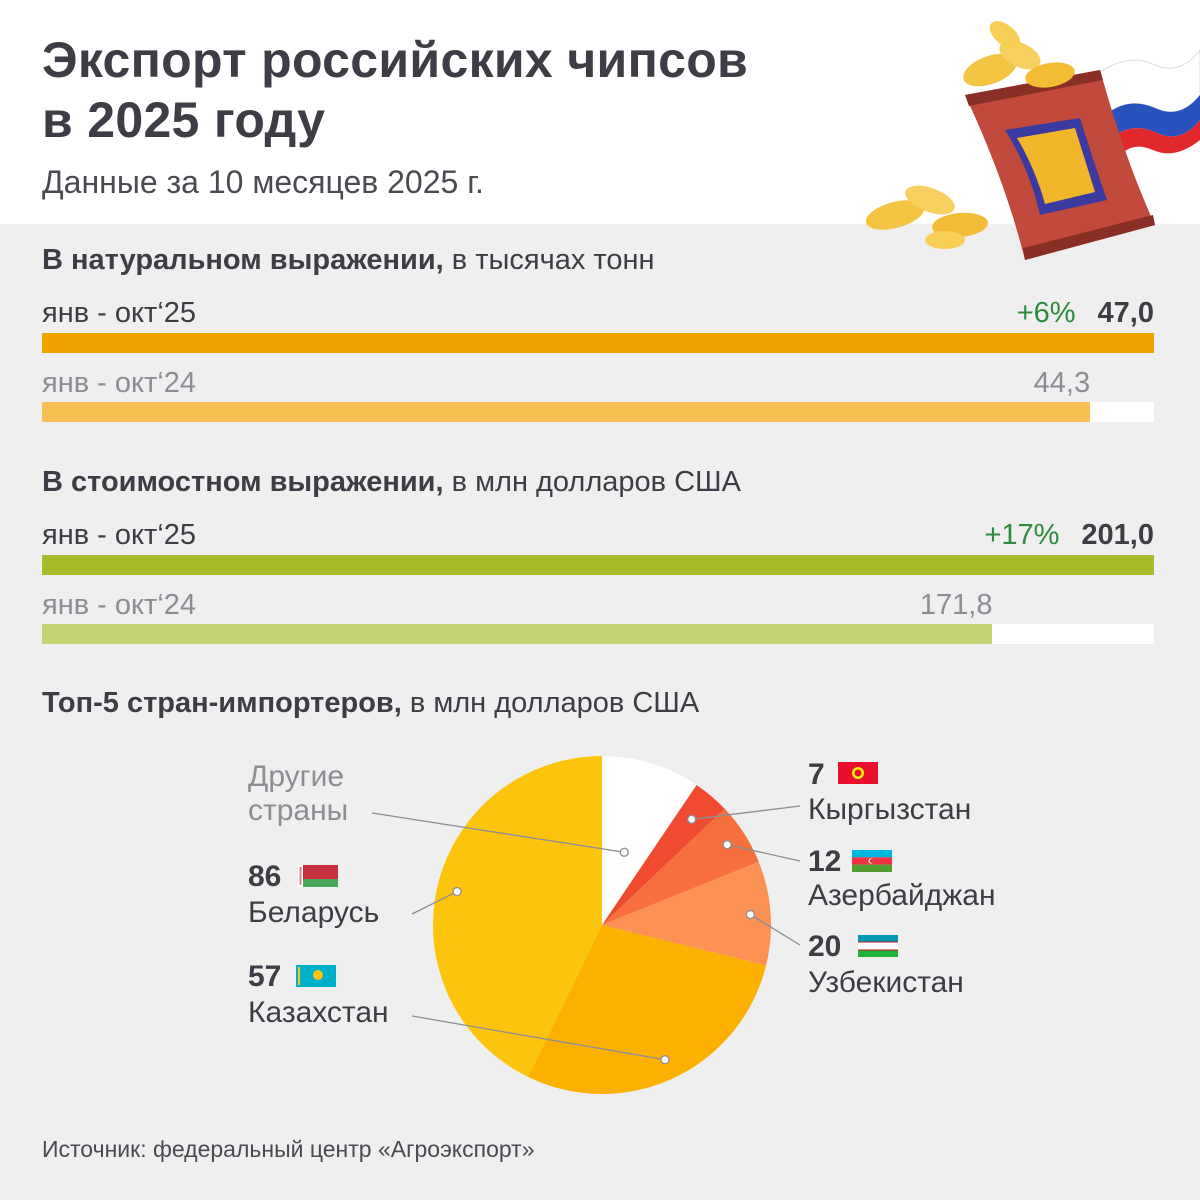  What do you see at coordinates (538, 1038) in the screenshot?
I see `pie-leader-kazakhstan` at bounding box center [538, 1038].